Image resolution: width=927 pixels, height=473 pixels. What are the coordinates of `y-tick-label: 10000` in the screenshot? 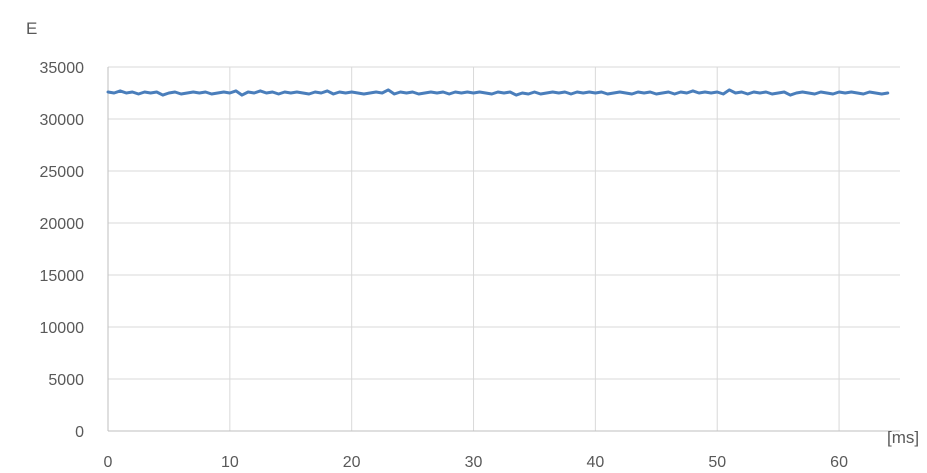 It's located at (62, 328).